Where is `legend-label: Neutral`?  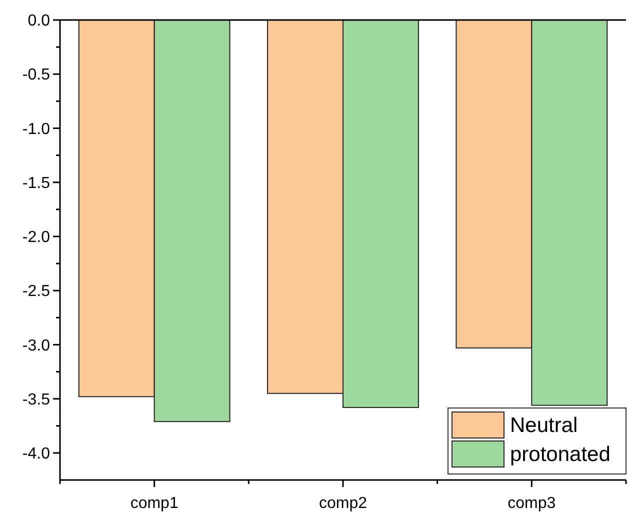 legend-label: Neutral is located at coordinates (544, 425).